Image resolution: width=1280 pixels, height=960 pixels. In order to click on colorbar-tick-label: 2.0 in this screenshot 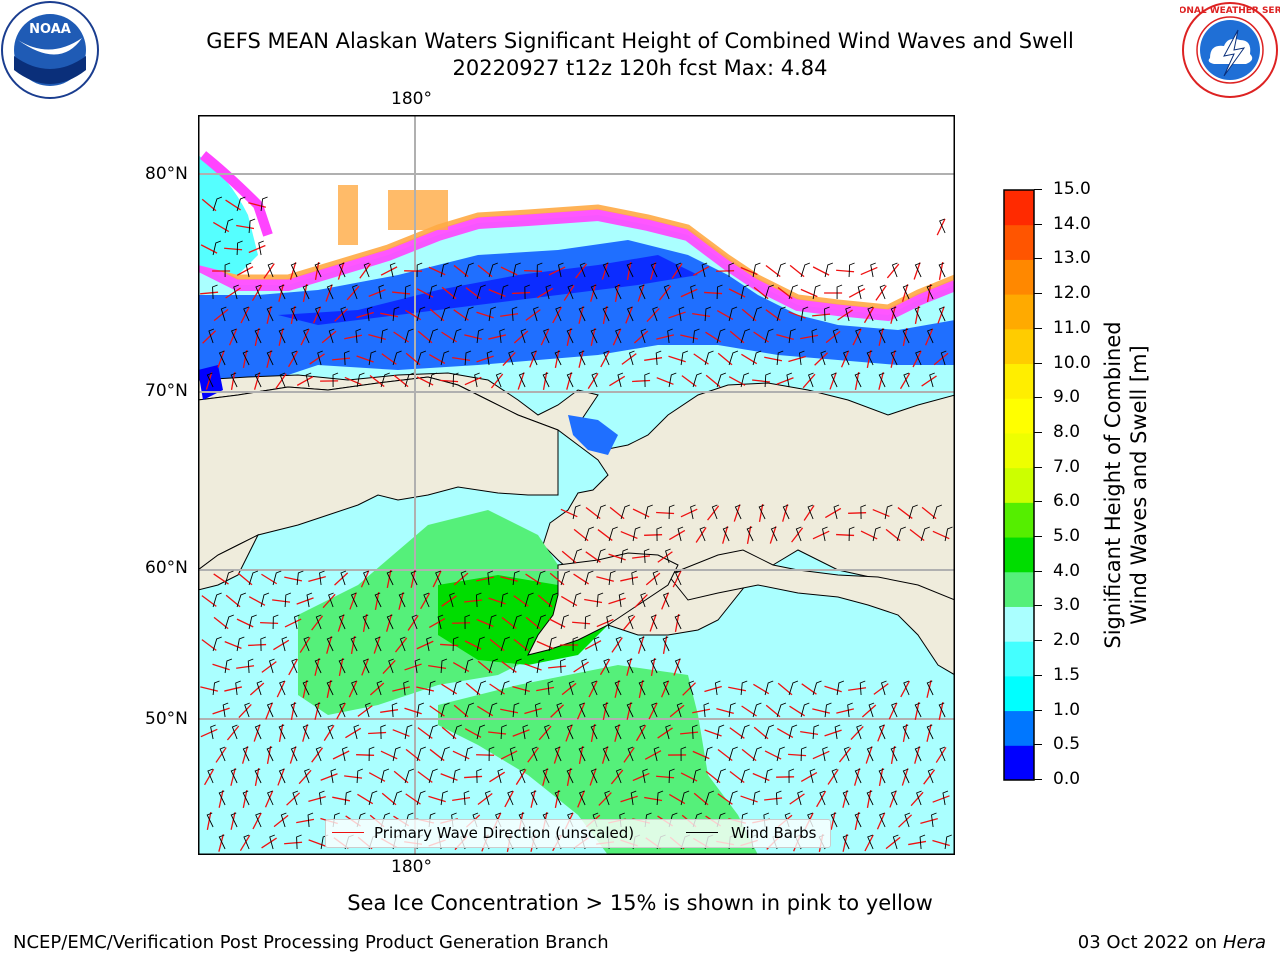, I will do `click(1067, 640)`.